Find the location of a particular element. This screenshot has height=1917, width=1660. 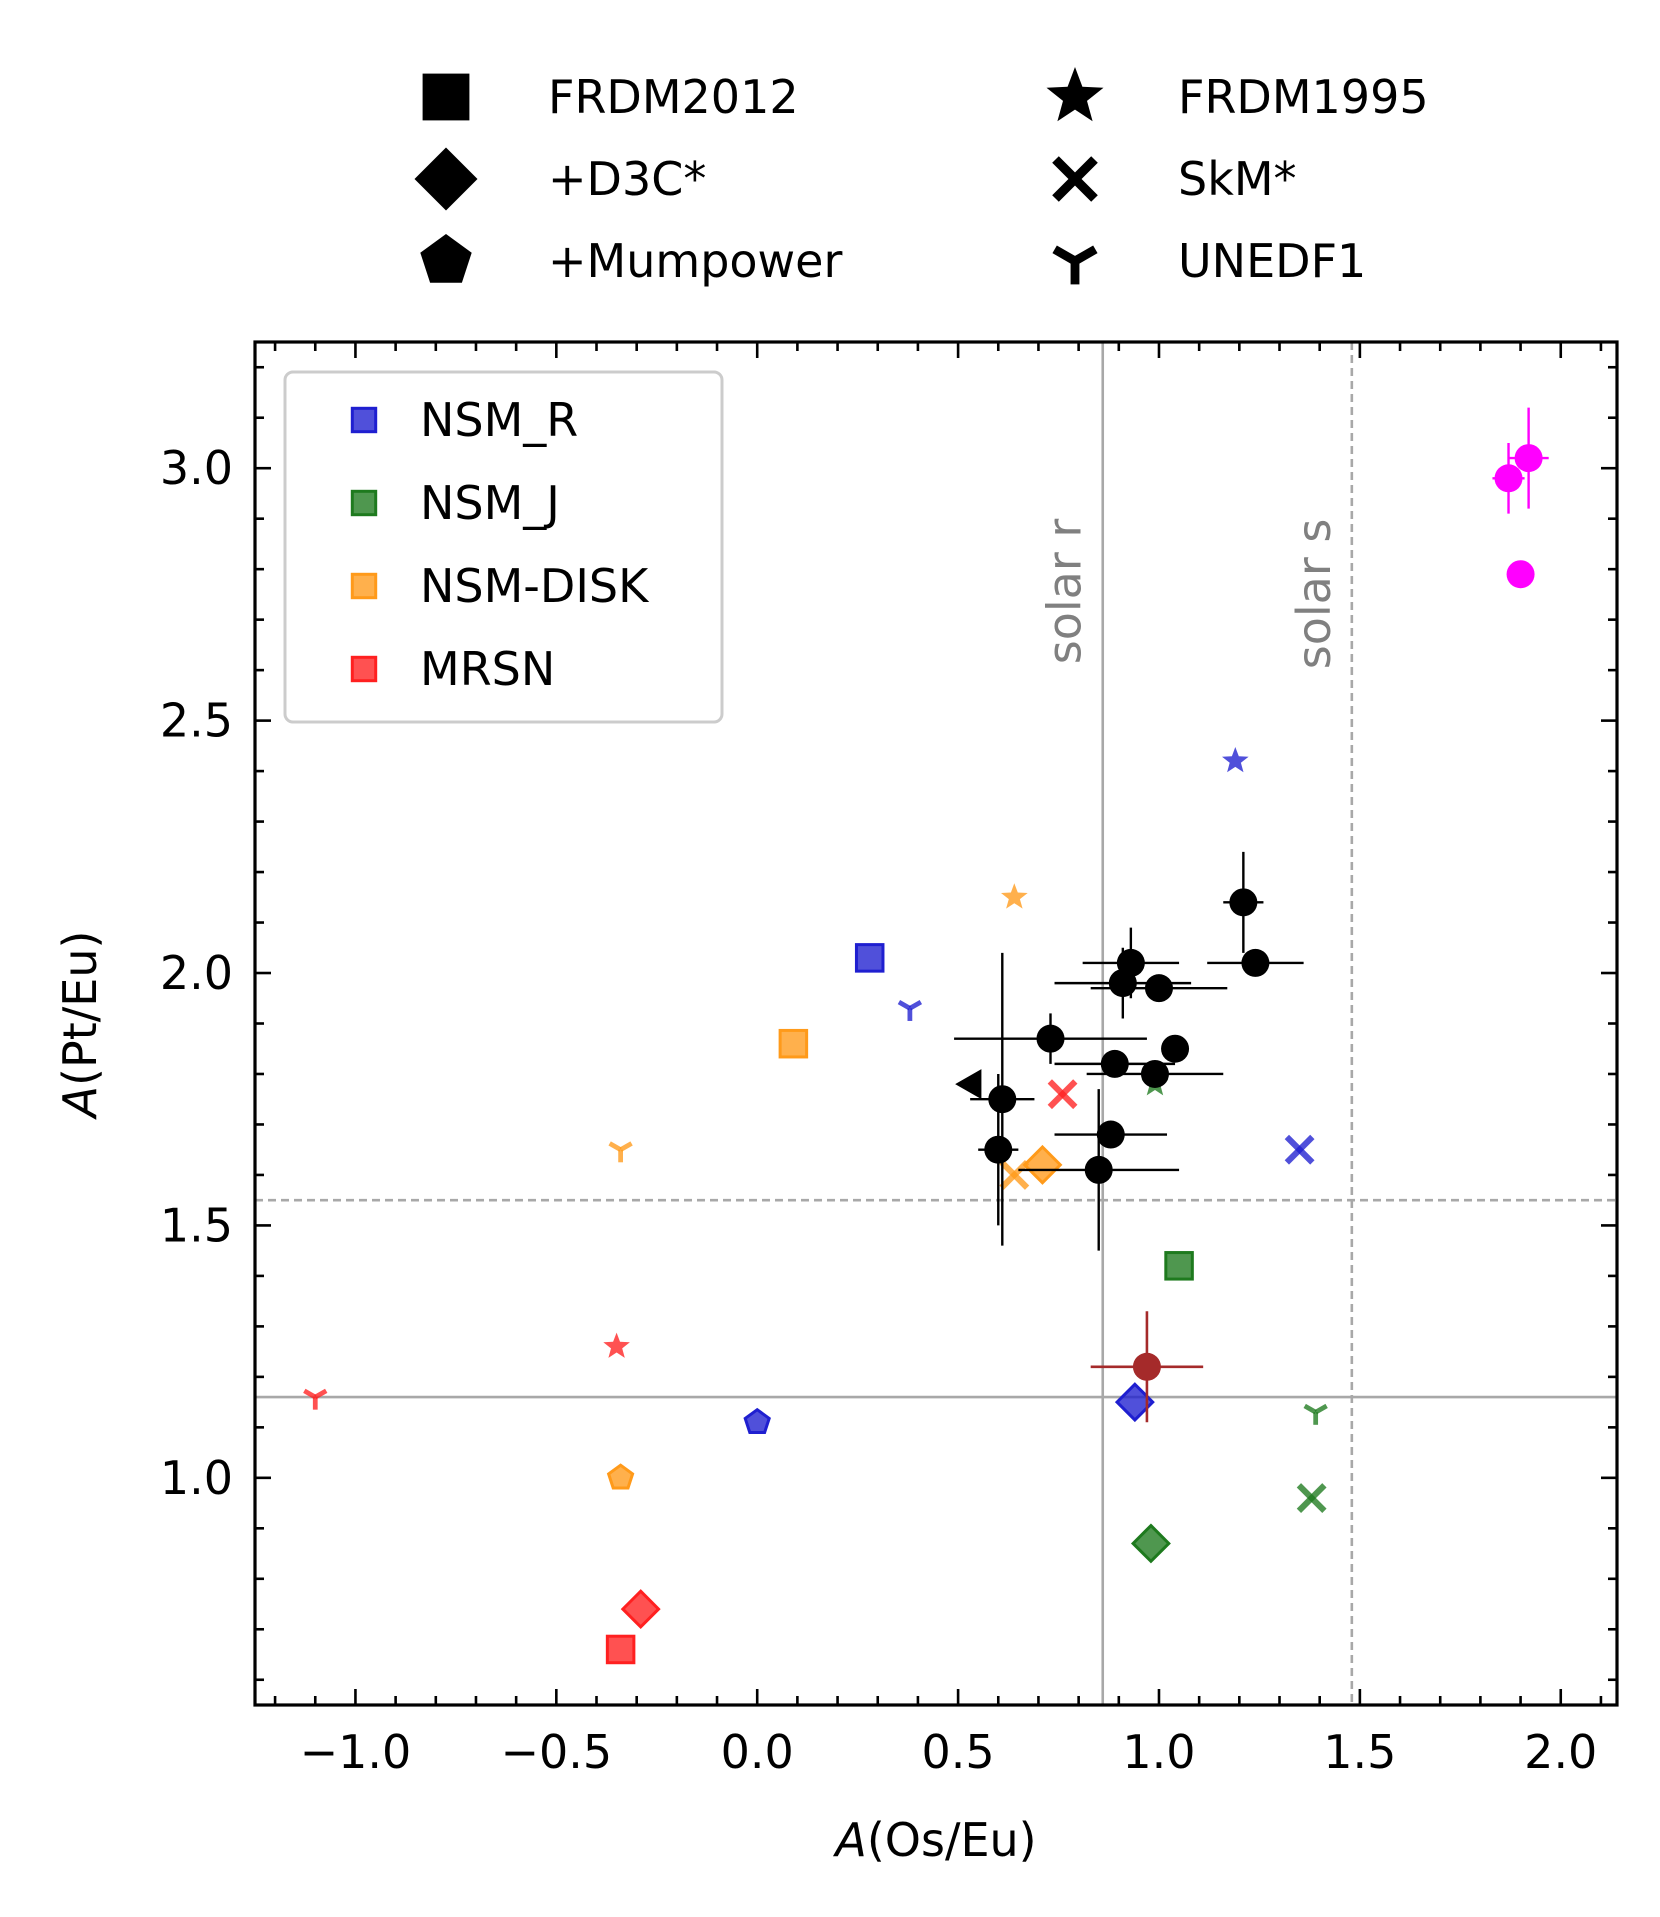

legend-swatch-mrsn is located at coordinates (364, 669).